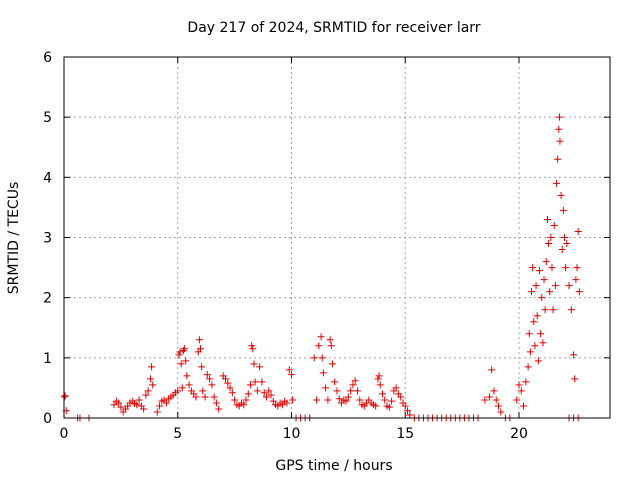  I want to click on x-tick-label: 10, so click(292, 434).